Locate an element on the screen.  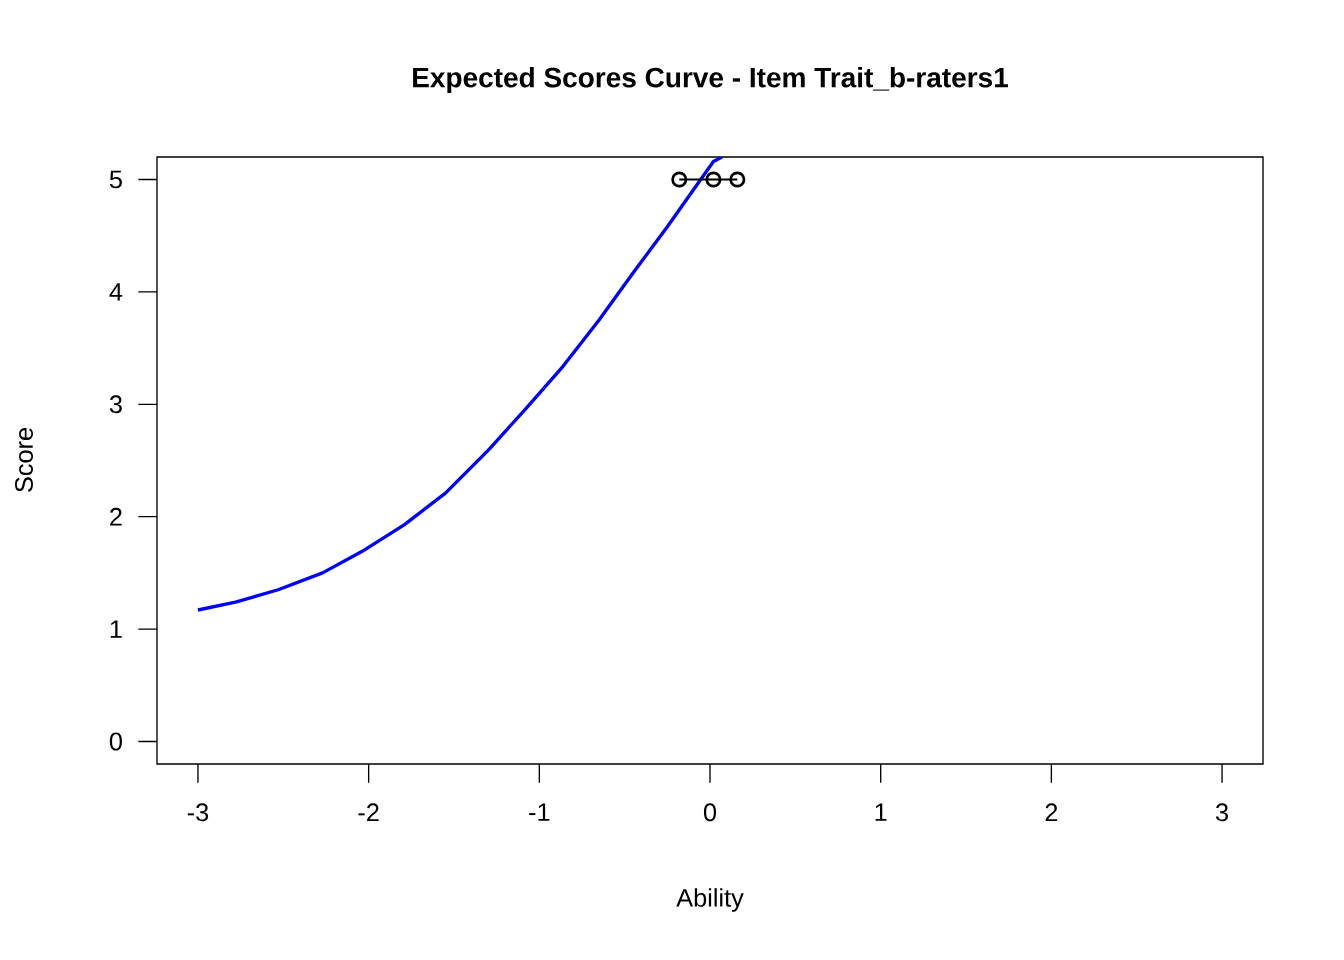
x-tick-label: 0 is located at coordinates (710, 812).